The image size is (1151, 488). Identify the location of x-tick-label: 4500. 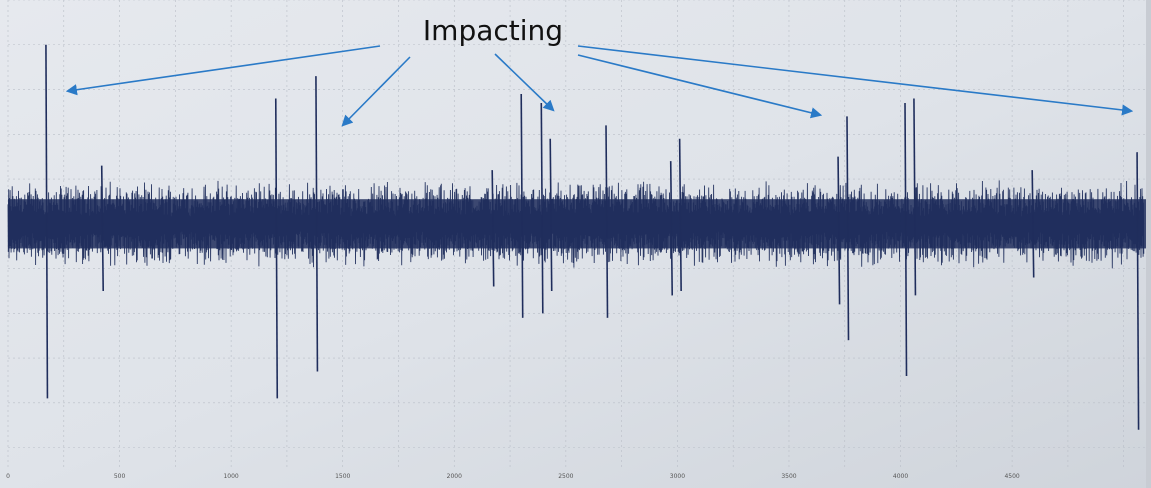
(1011, 476).